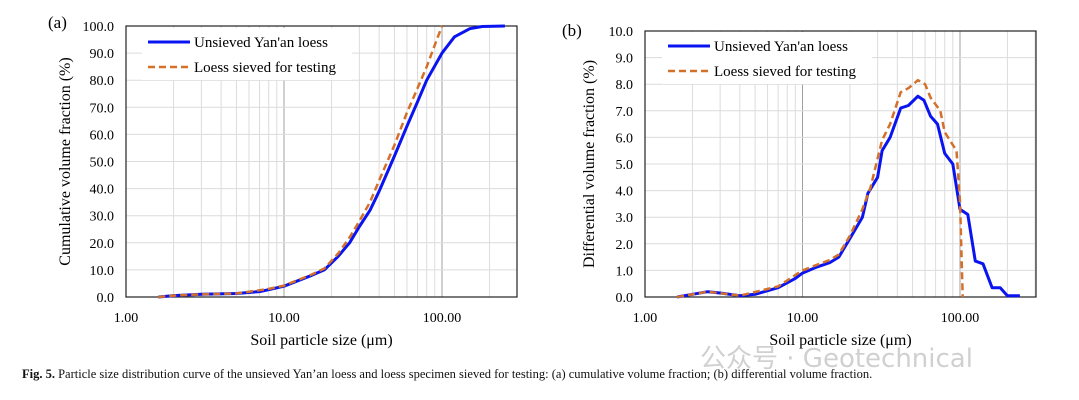 This screenshot has width=1079, height=400. I want to click on watermark: 公众号 · Geotechnical, so click(836, 359).